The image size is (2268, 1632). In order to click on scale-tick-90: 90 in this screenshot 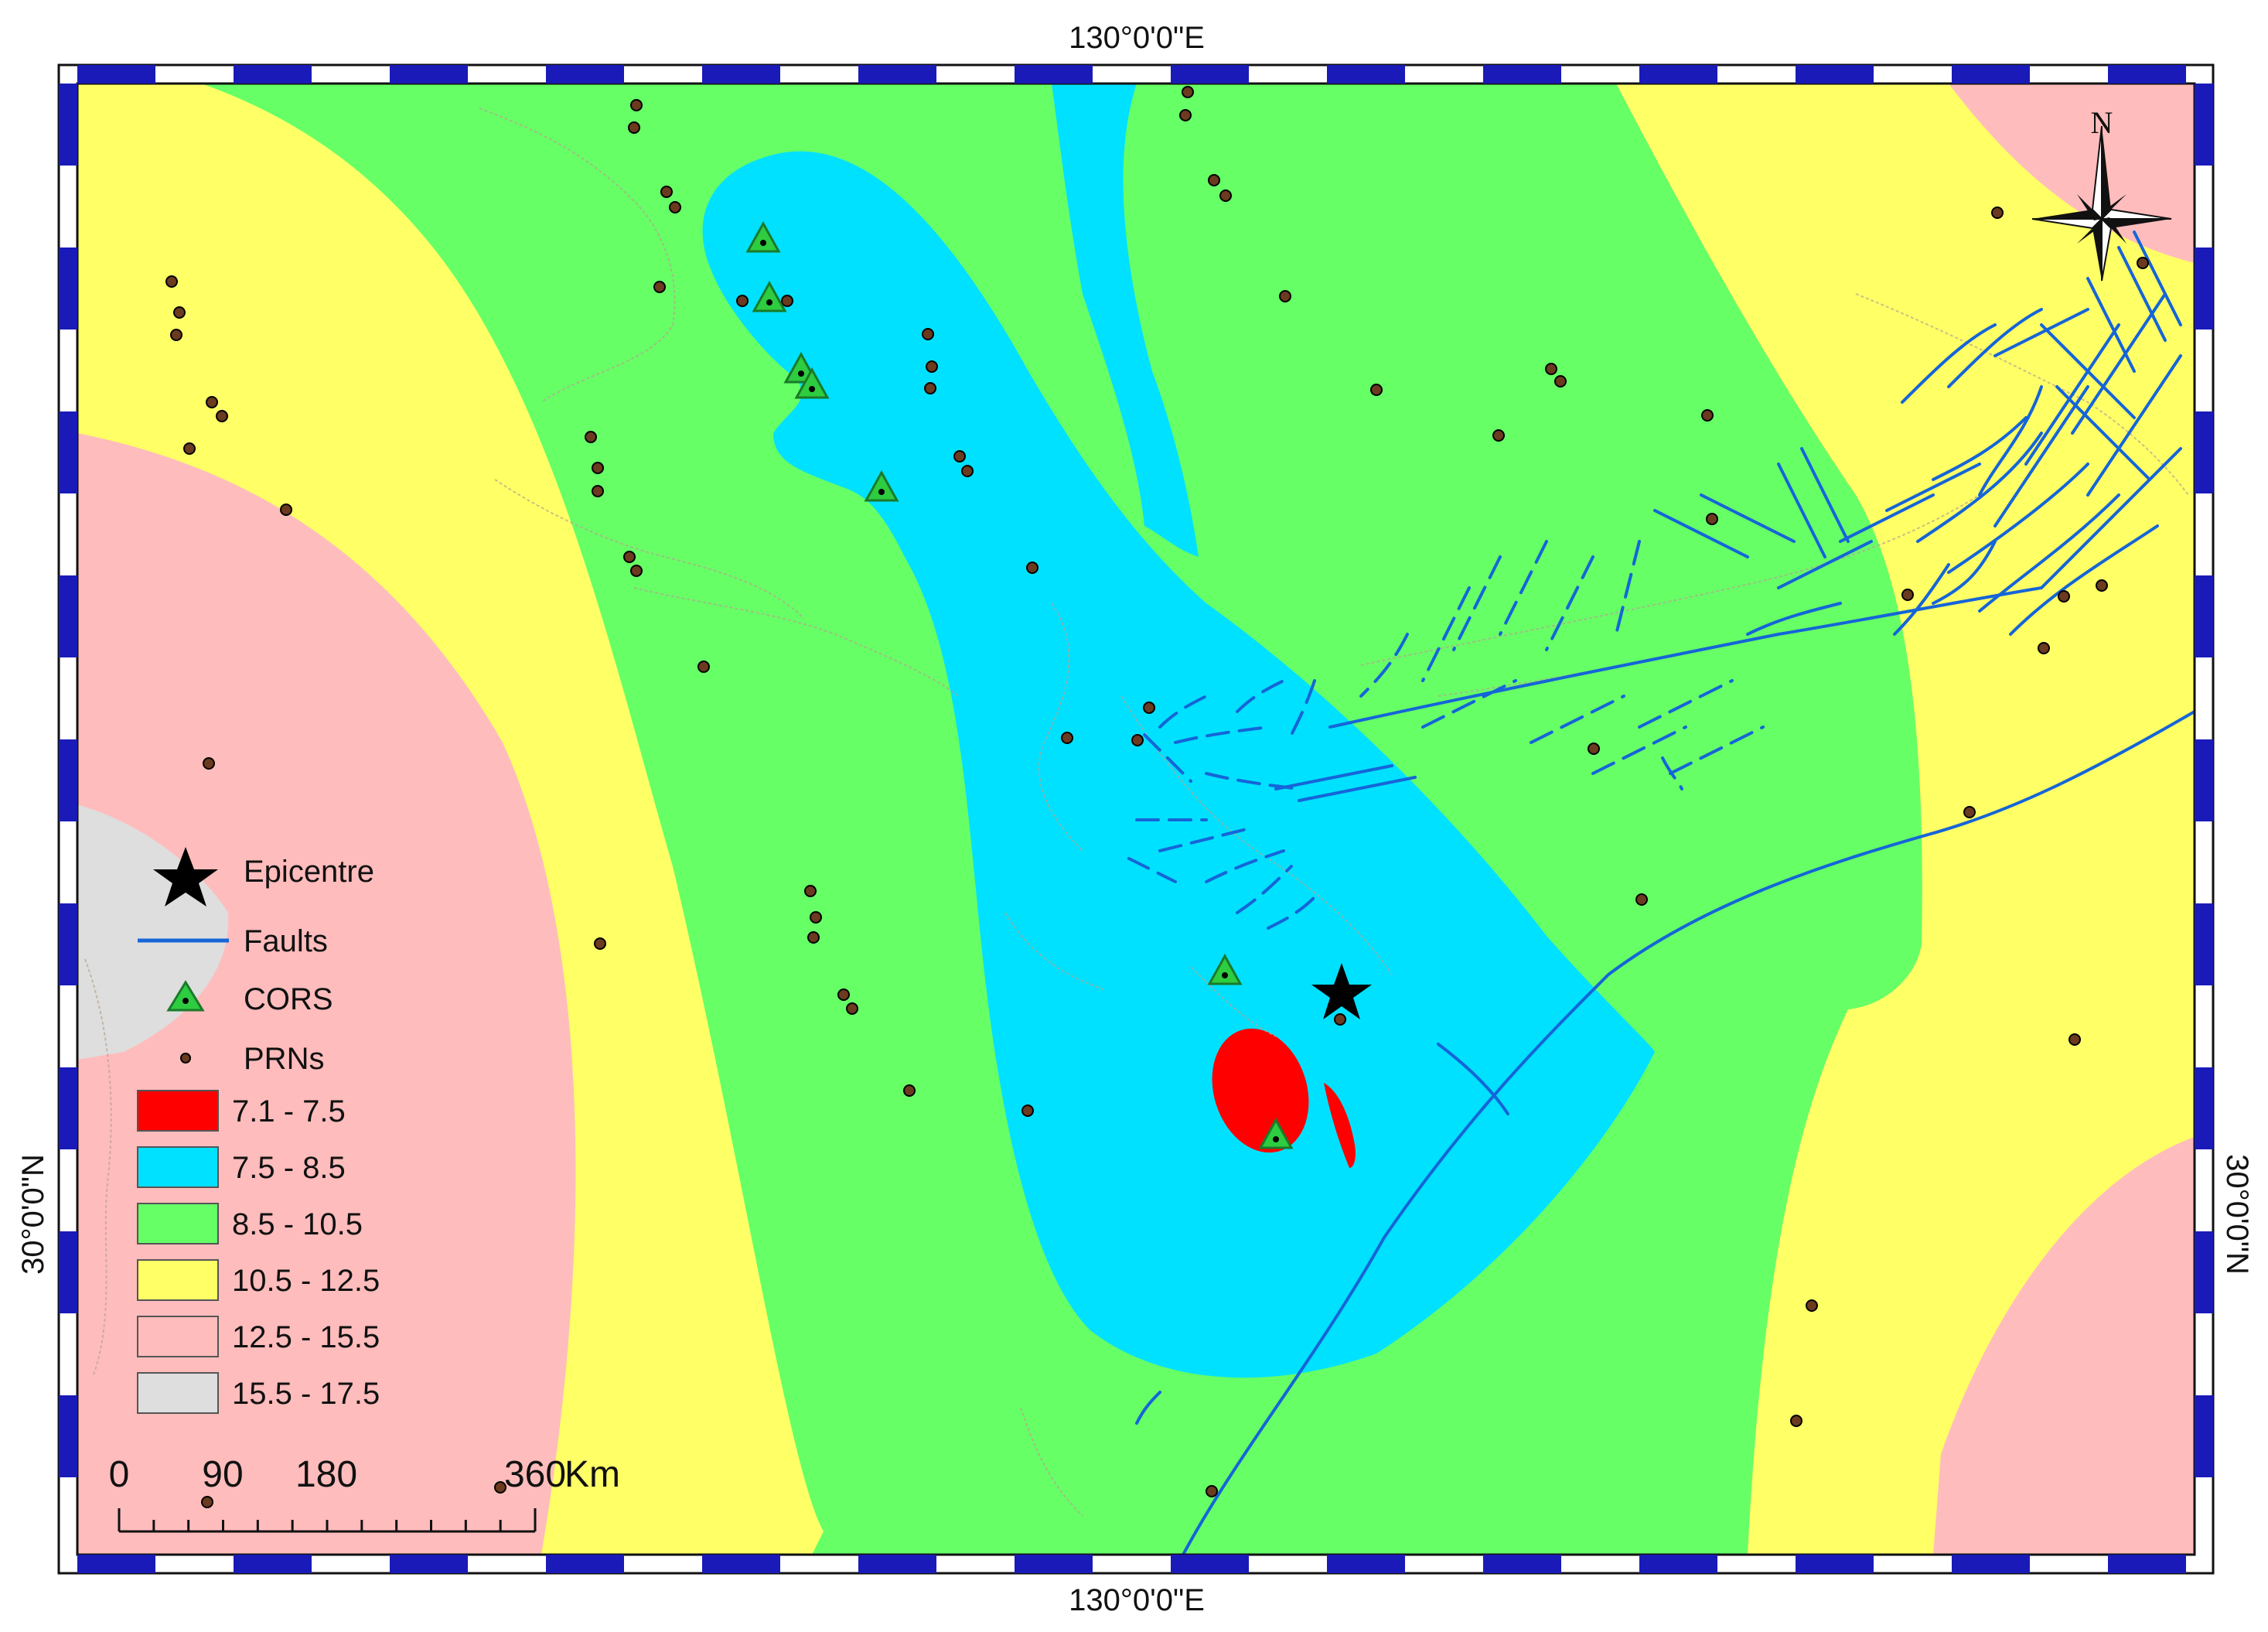, I will do `click(222, 1474)`.